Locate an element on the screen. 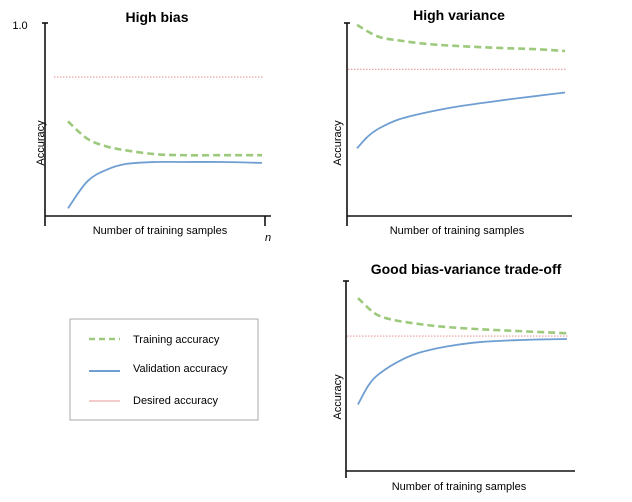 The height and width of the screenshot is (502, 632). x-end-label: n is located at coordinates (268, 238).